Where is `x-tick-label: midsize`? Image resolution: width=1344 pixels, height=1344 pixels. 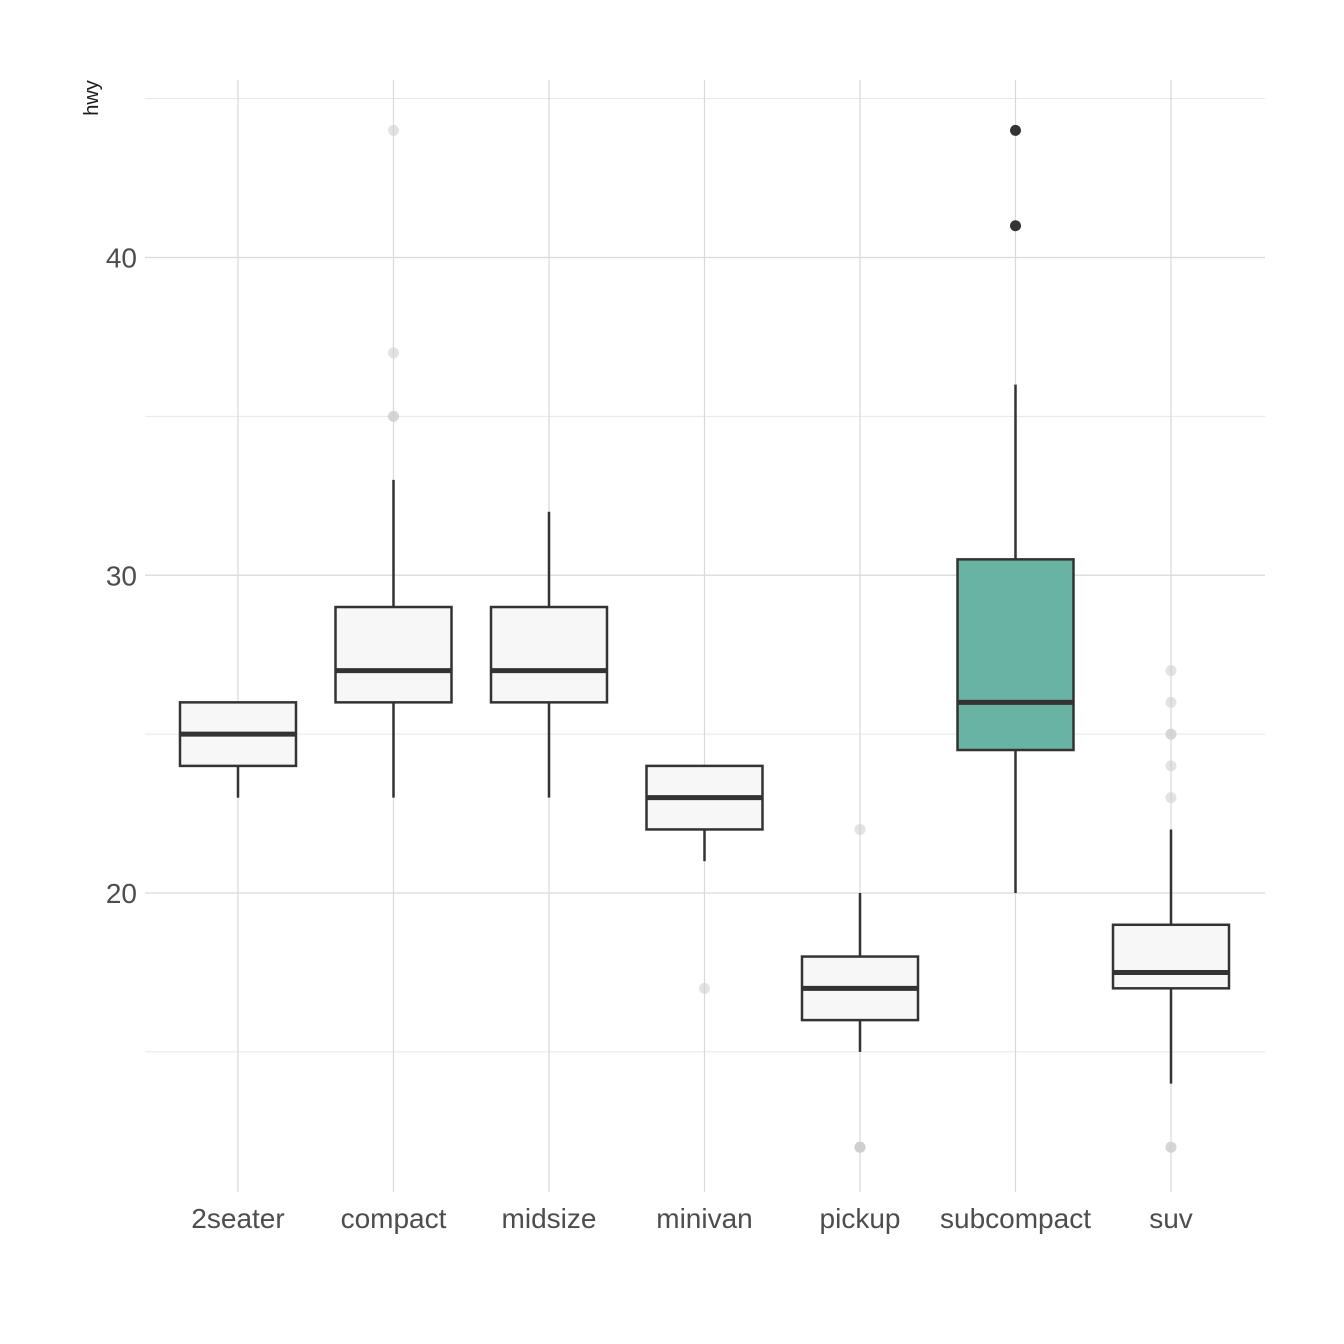
x-tick-label: midsize is located at coordinates (549, 1218).